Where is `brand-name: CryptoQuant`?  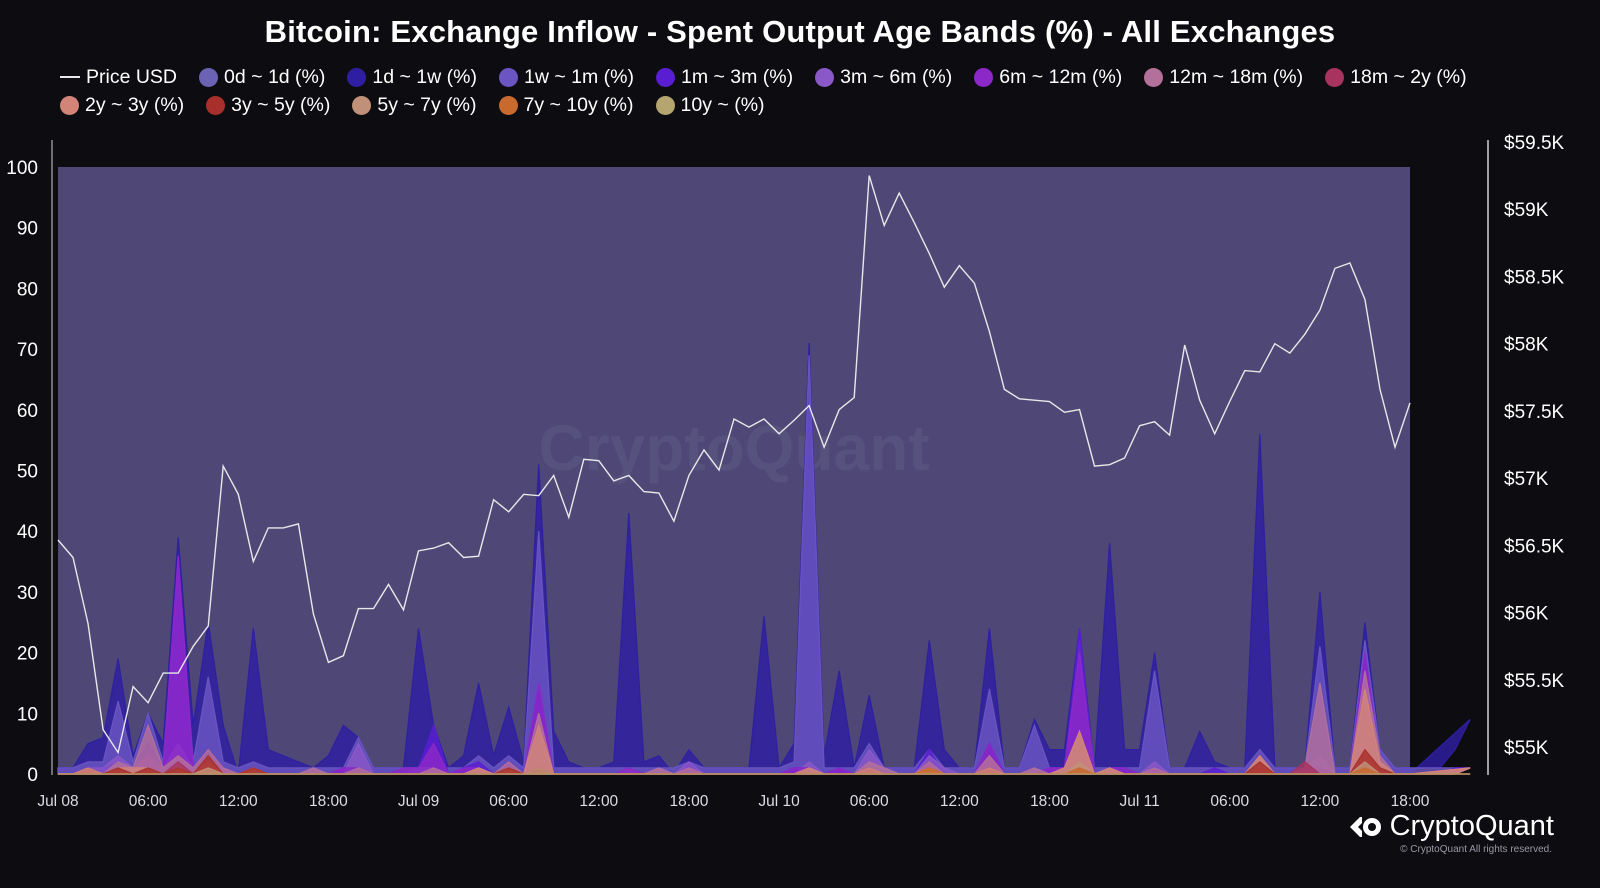
brand-name: CryptoQuant is located at coordinates (1471, 826).